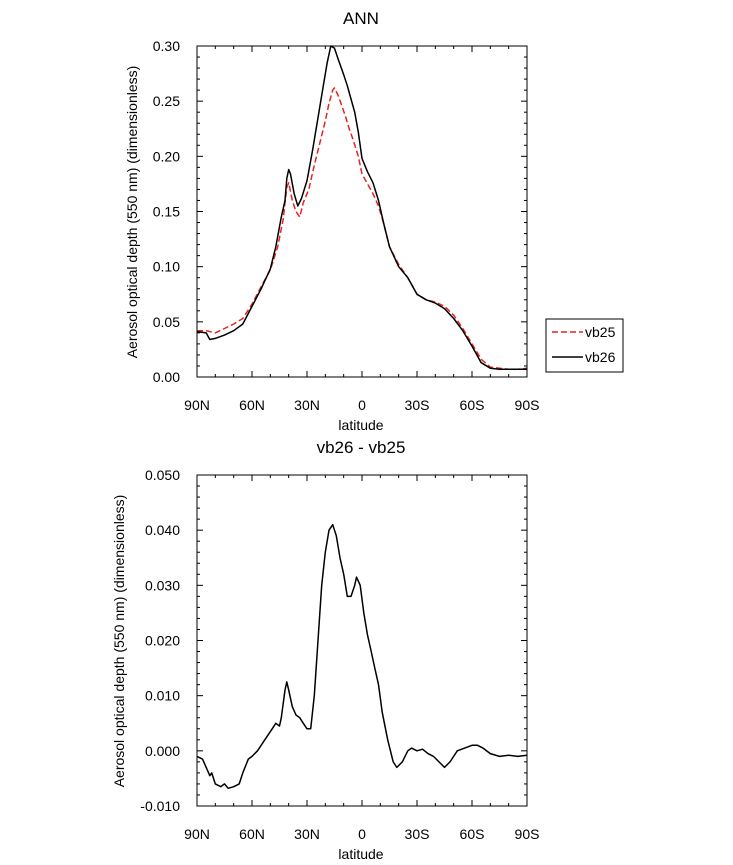 The height and width of the screenshot is (865, 733). Describe the element at coordinates (360, 854) in the screenshot. I see `bottom-panel-xlabel: latitude` at that location.